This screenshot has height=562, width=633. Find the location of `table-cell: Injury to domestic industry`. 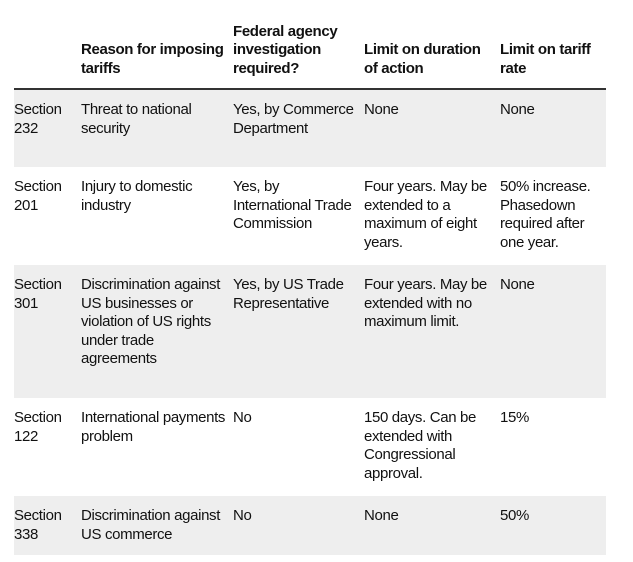

table-cell: Injury to domestic industry is located at coordinates (137, 196).